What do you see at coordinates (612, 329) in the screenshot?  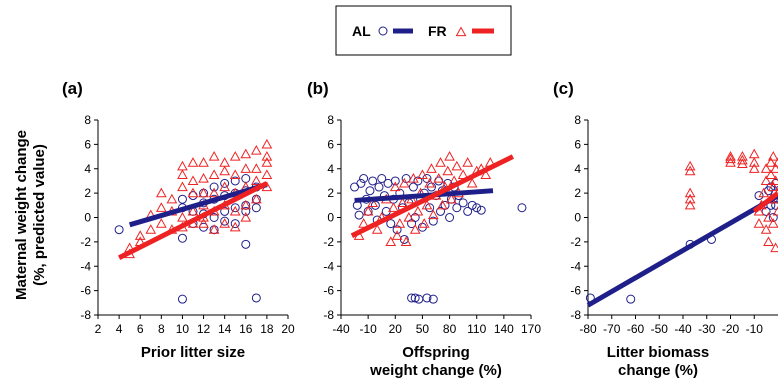 I see `x-tick-label: -70` at bounding box center [612, 329].